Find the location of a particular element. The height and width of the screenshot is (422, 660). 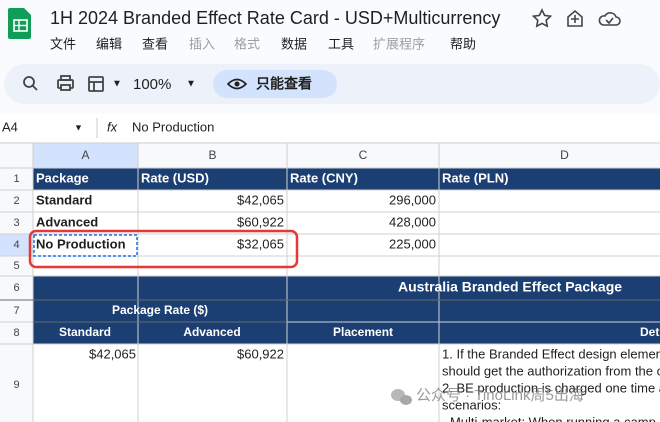

watermark-icon is located at coordinates (401, 397).